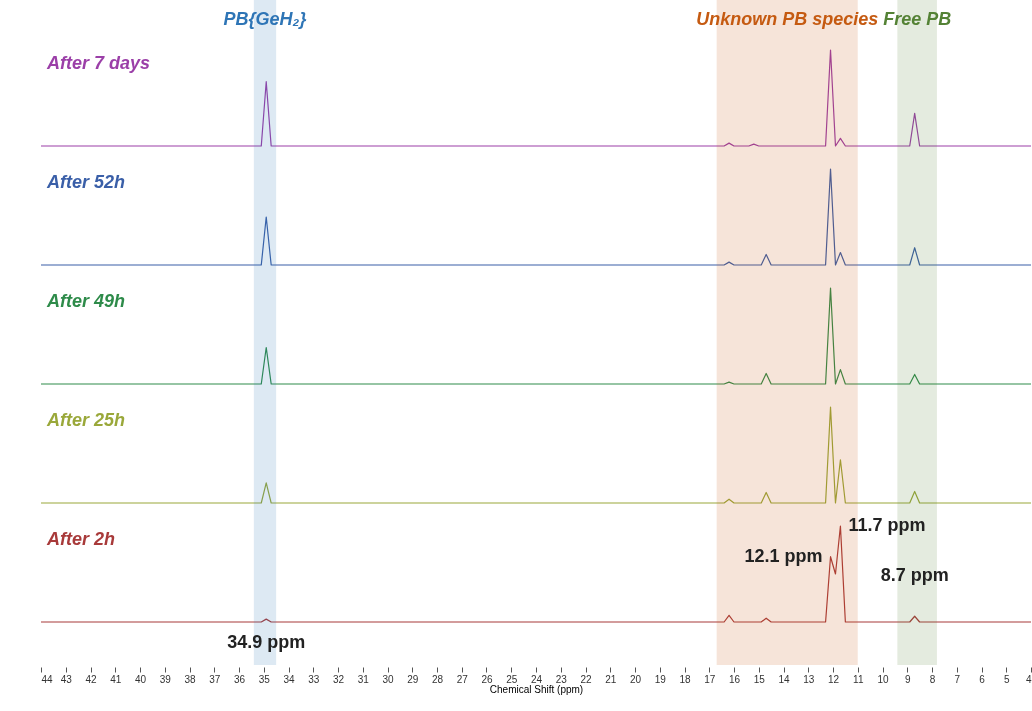  Describe the element at coordinates (809, 679) in the screenshot. I see `x-tick-label: 13` at that location.